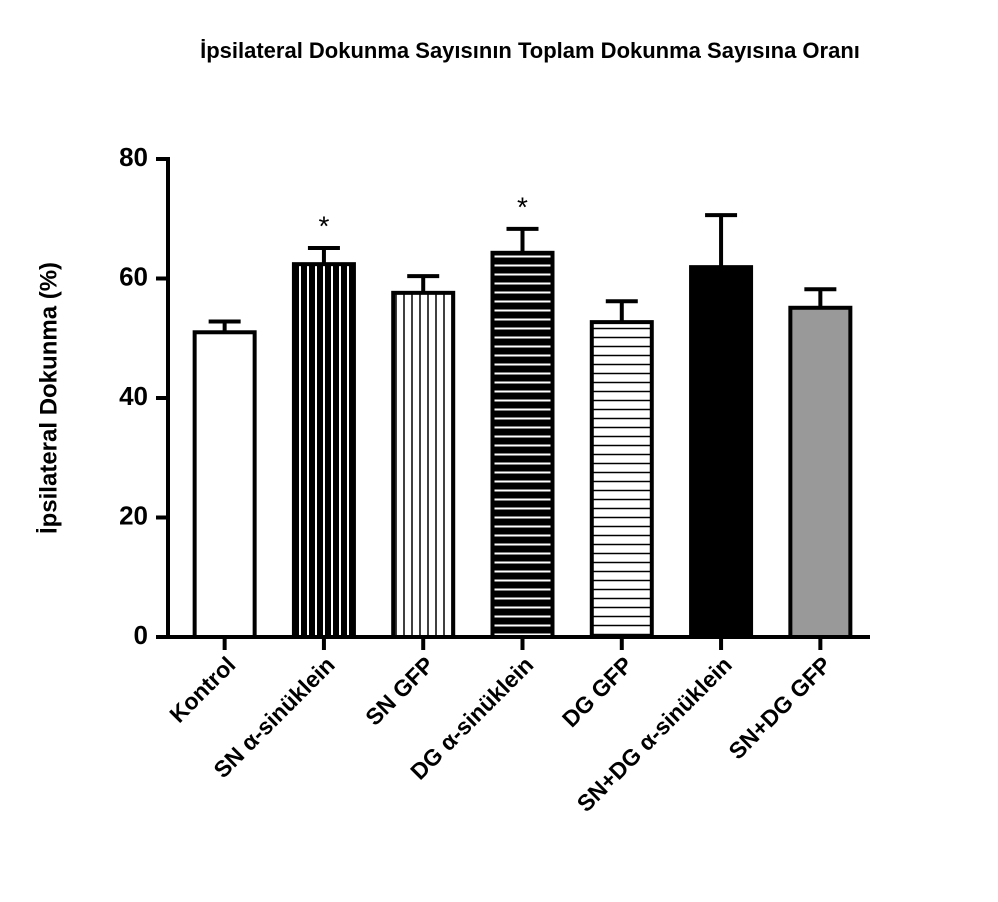  Describe the element at coordinates (399, 690) in the screenshot. I see `x-tick-label: SN GFP` at that location.